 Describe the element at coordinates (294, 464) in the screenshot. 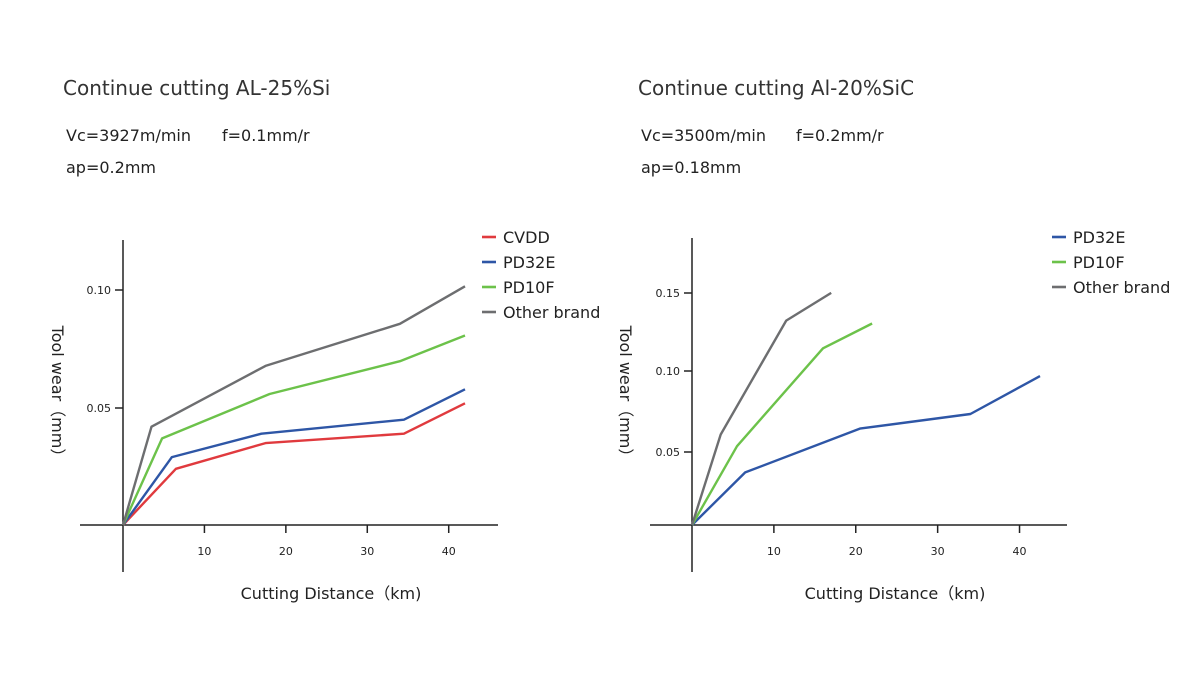

I see `series-line-cvdd` at that location.